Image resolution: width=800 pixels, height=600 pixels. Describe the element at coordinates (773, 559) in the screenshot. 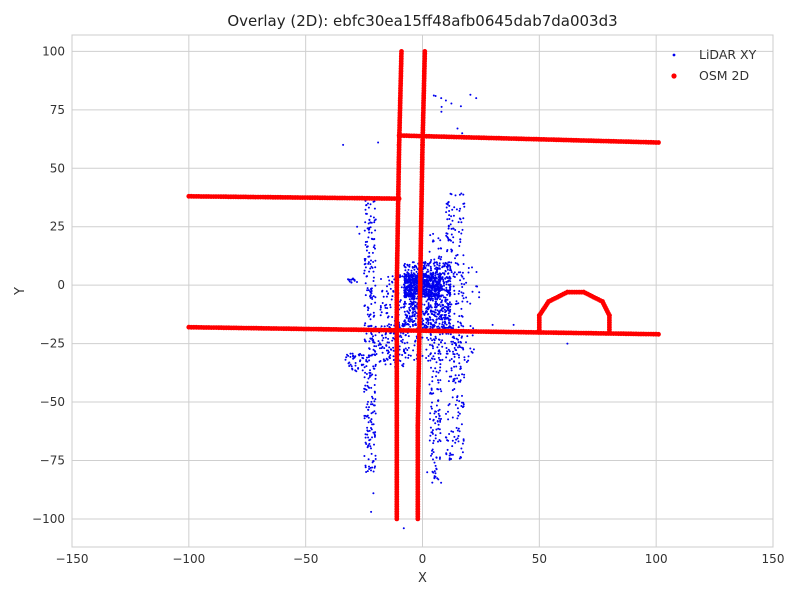

I see `x-tick-label: 150` at that location.